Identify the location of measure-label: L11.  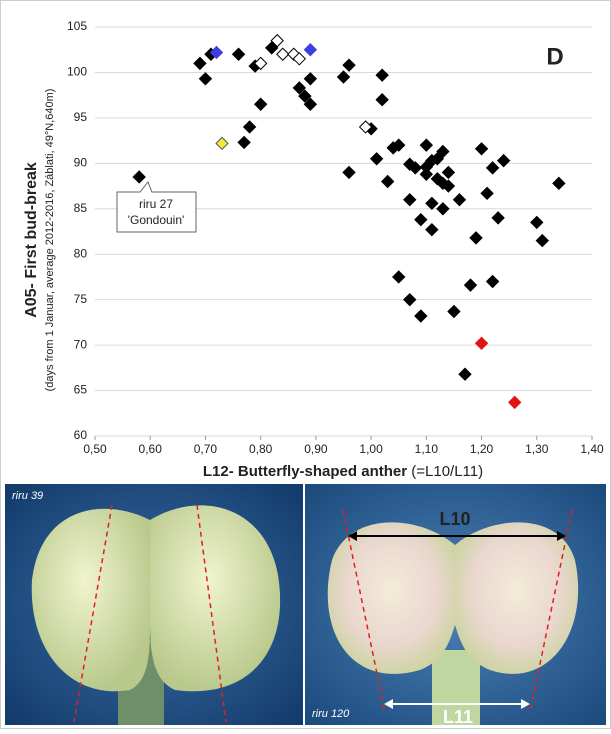
(458, 717).